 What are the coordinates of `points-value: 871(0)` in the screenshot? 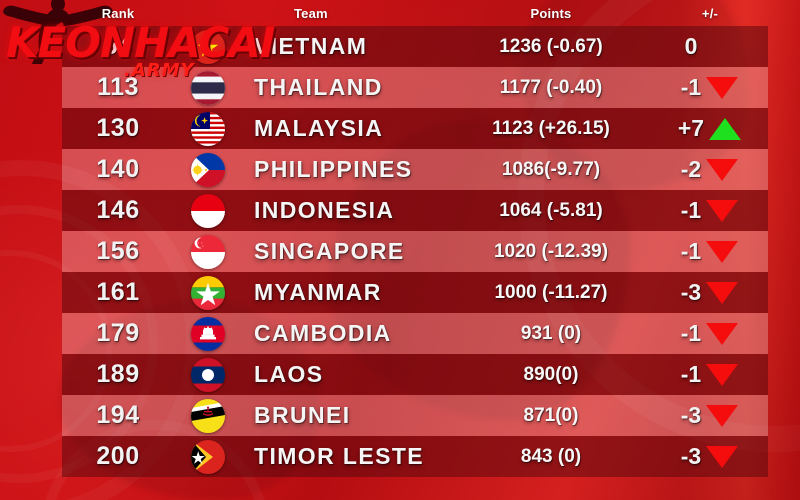 It's located at (551, 415).